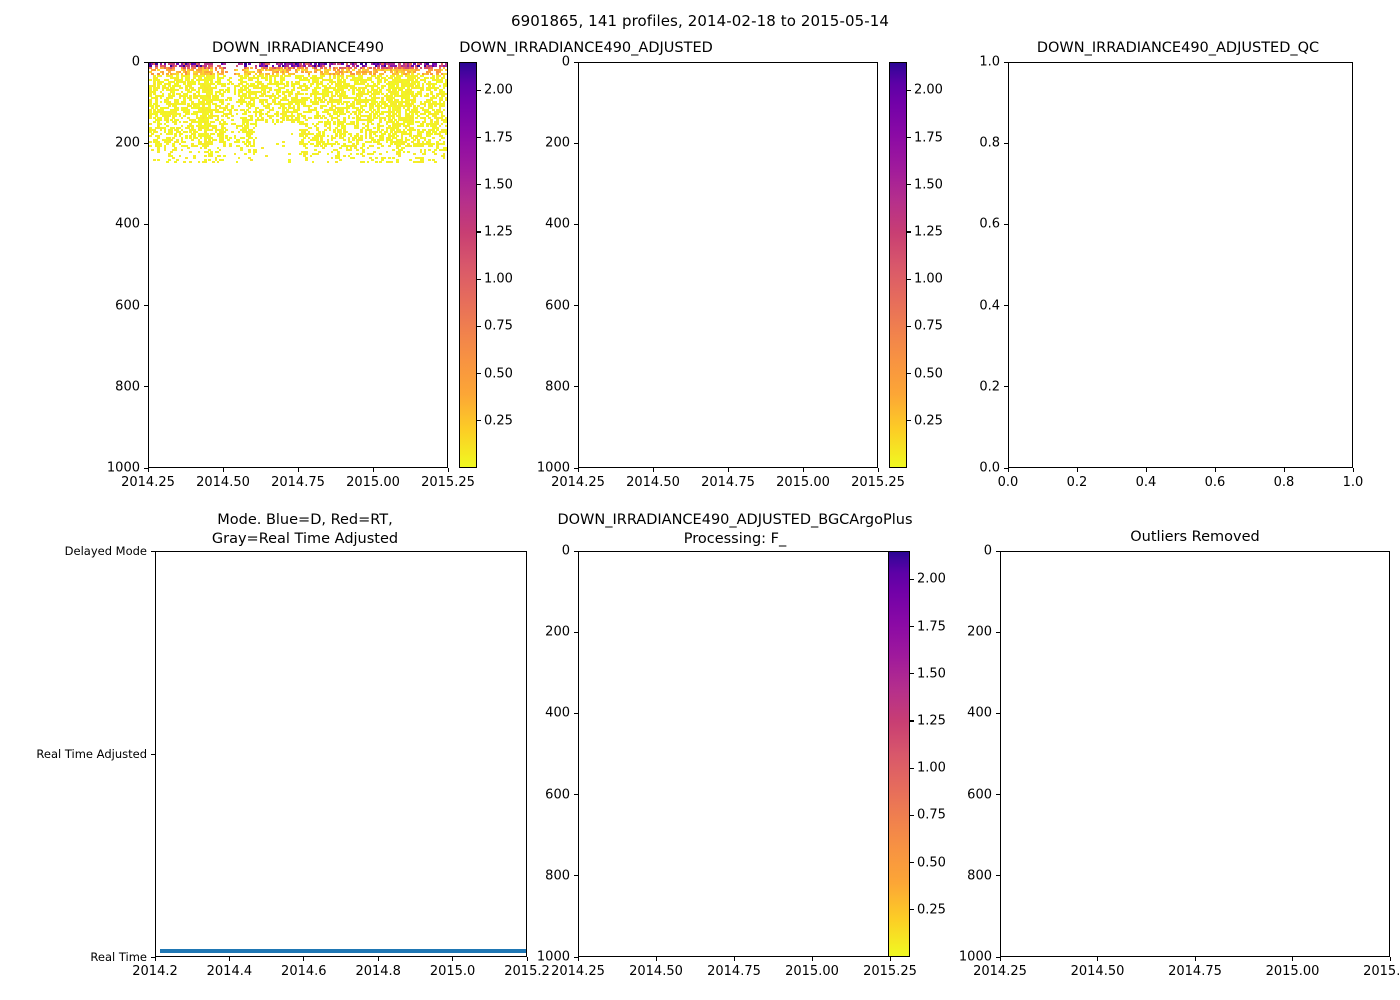 The image size is (1400, 1000). What do you see at coordinates (928, 185) in the screenshot?
I see `panel2-colorbar-tick-label-5: 1.50` at bounding box center [928, 185].